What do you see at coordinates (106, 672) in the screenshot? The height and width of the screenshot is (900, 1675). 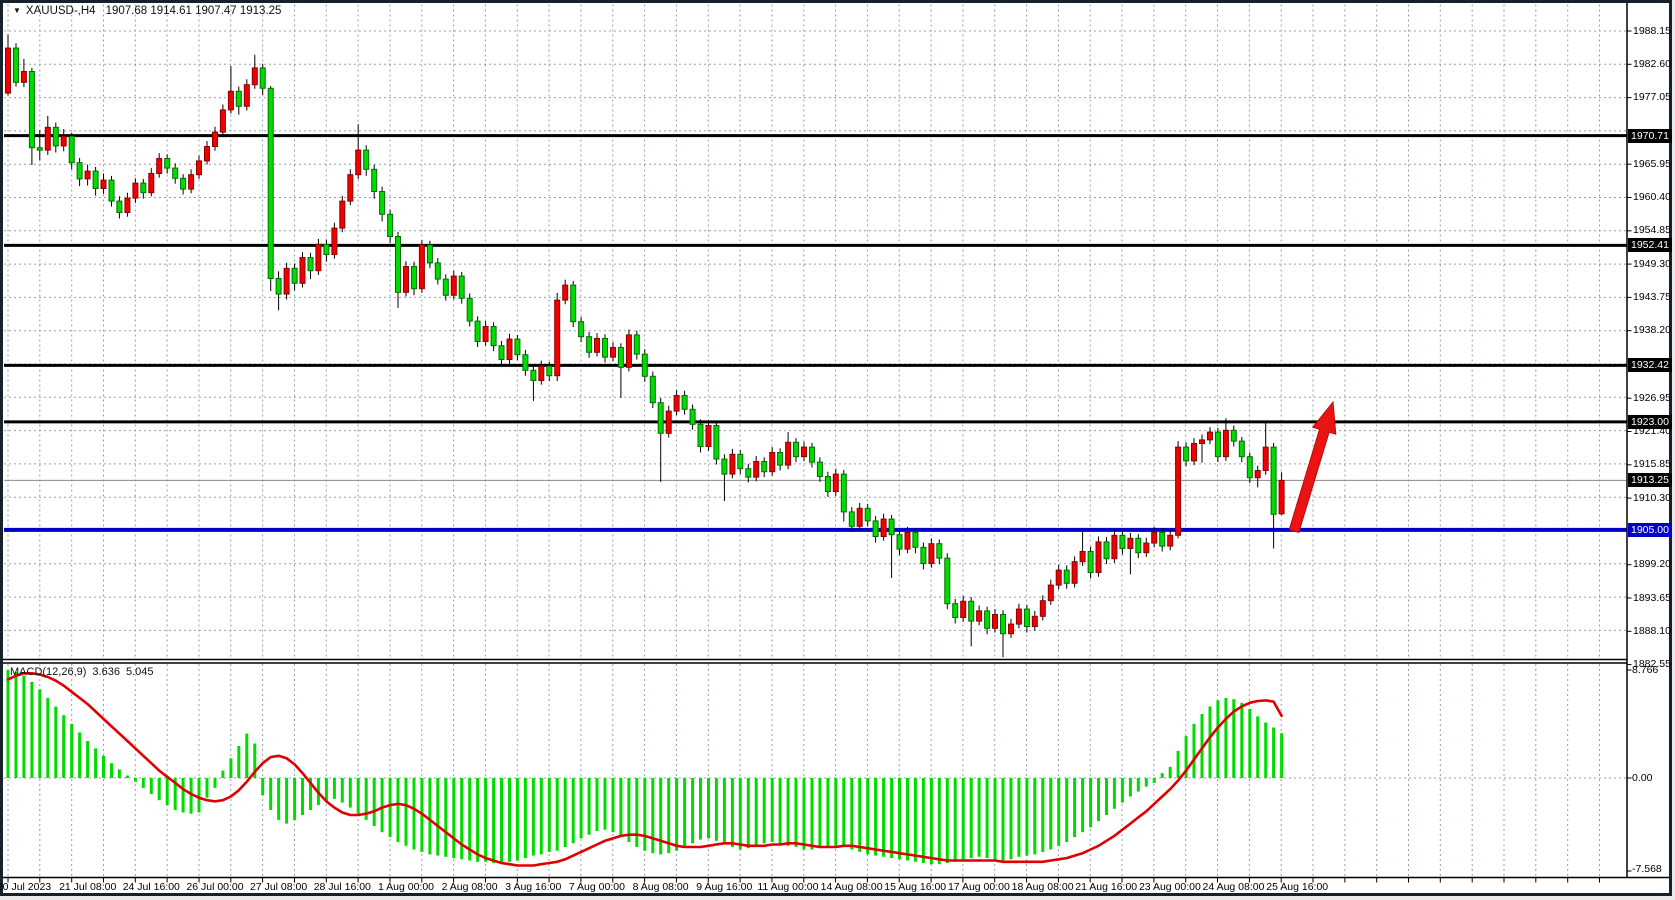 I see `macd-main-value: 3.636` at bounding box center [106, 672].